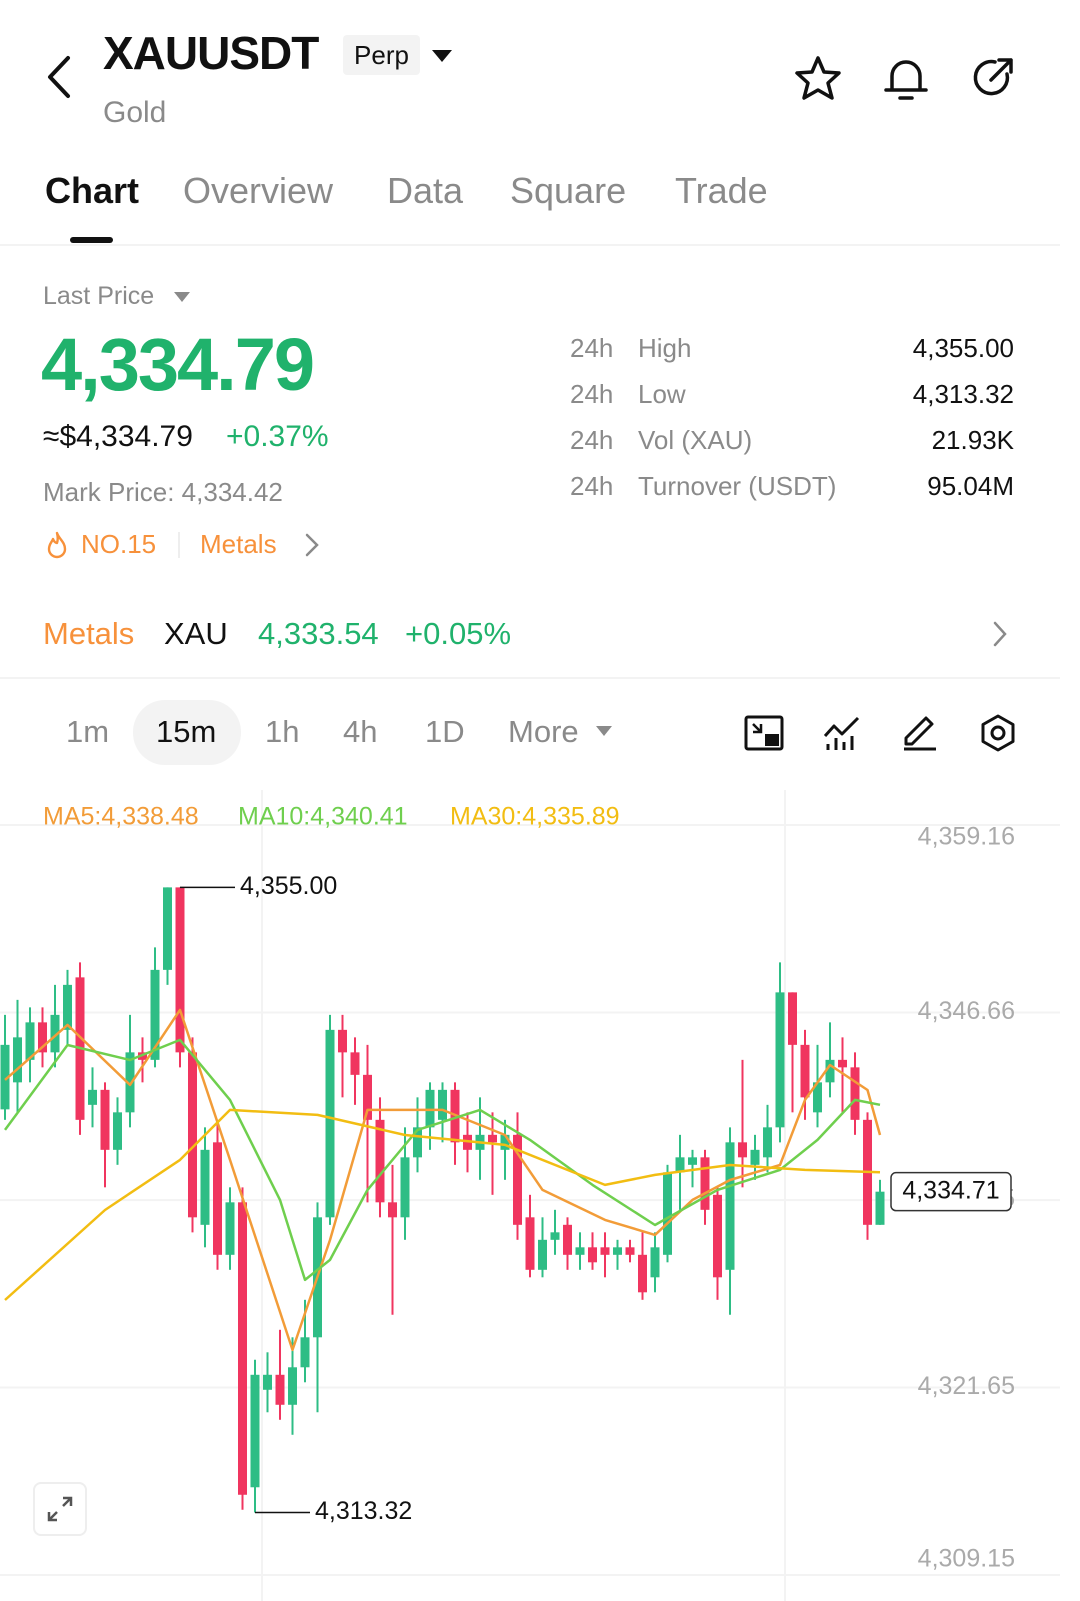 Image resolution: width=1080 pixels, height=1601 pixels. I want to click on current-price-box, so click(951, 1191).